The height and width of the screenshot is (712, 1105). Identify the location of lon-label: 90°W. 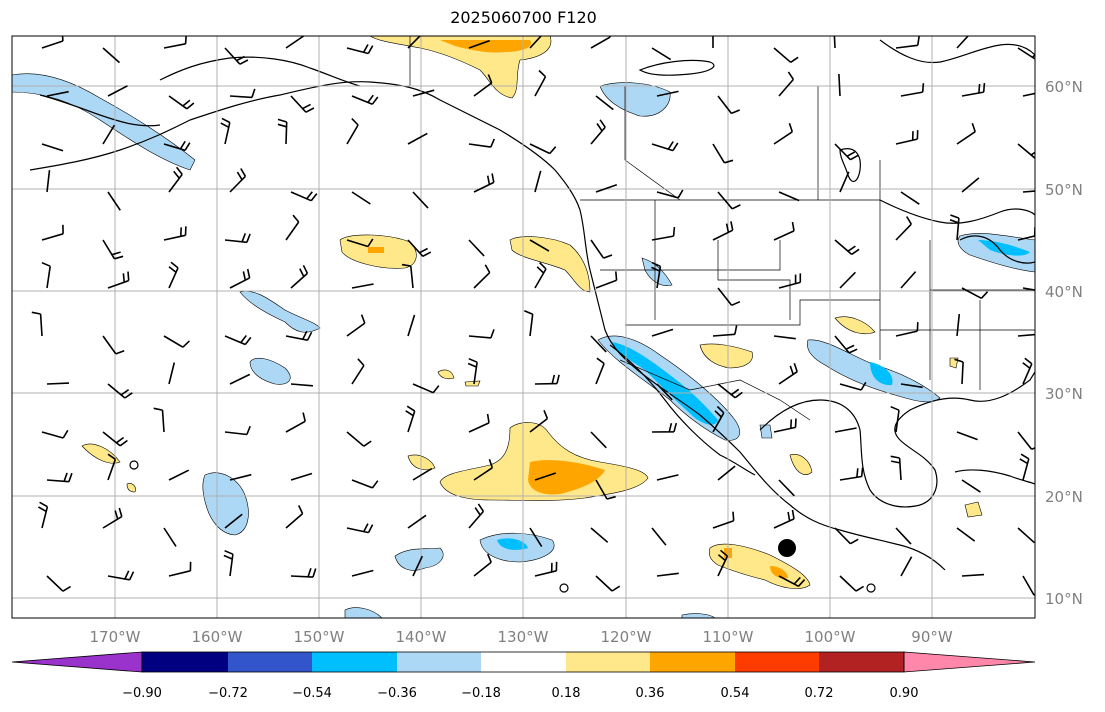
(932, 637).